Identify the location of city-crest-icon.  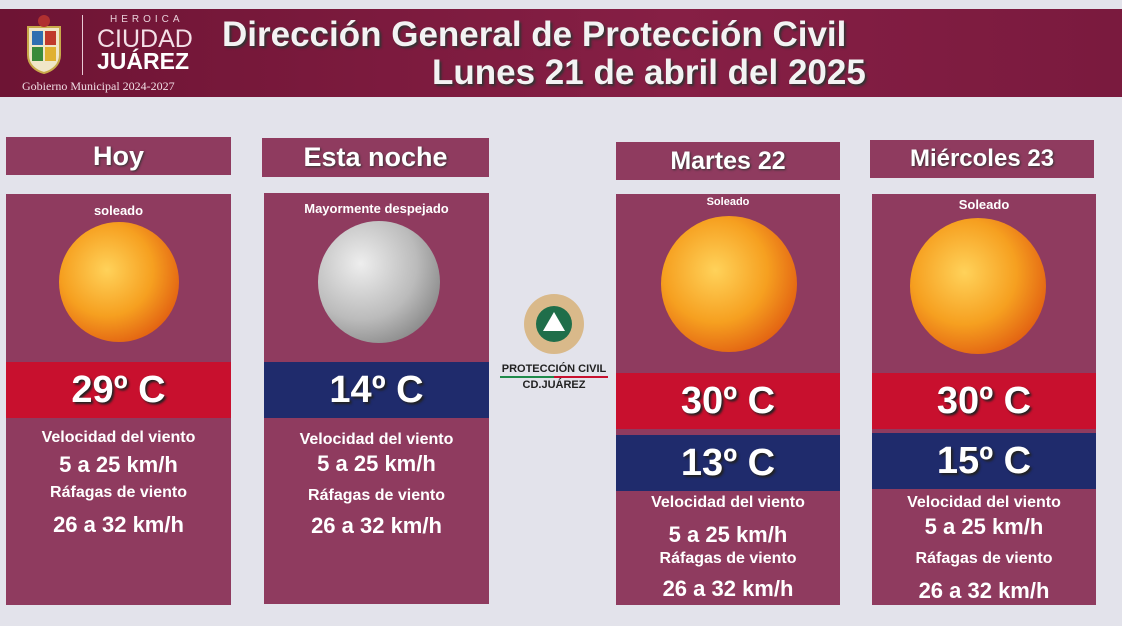
(44, 45).